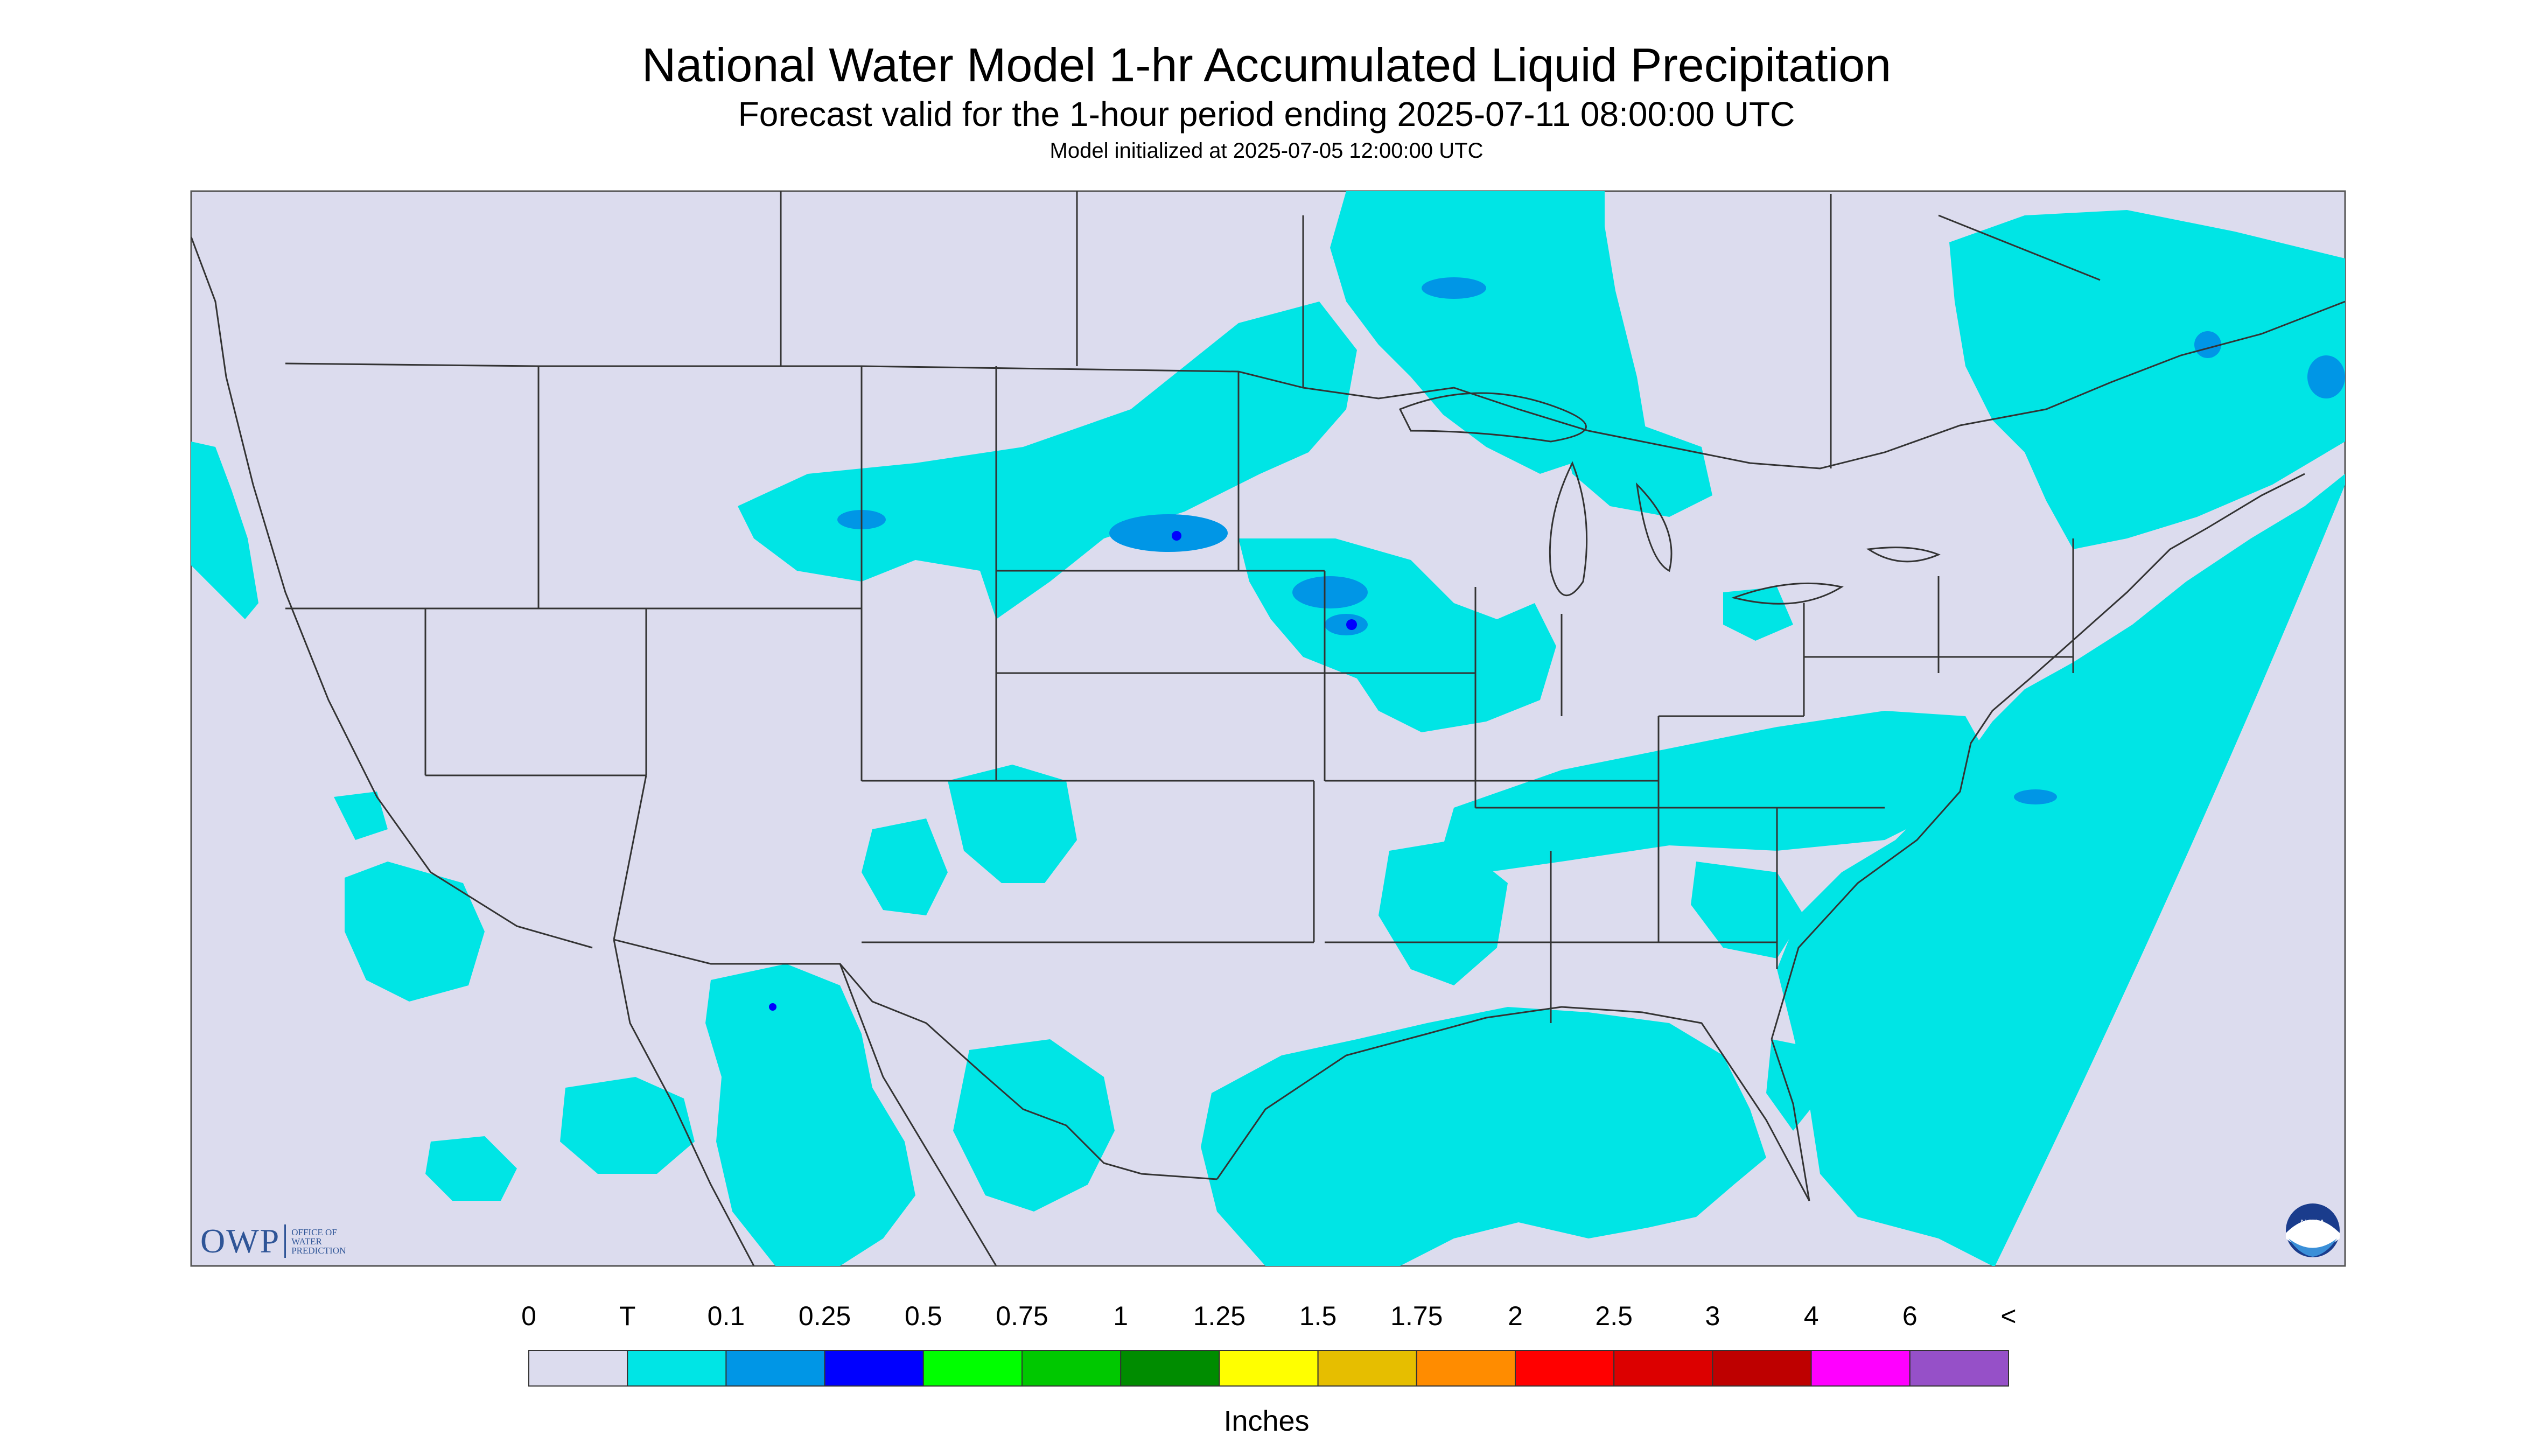 This screenshot has height=1456, width=2533. I want to click on legend-tick-label: 1, so click(1121, 1316).